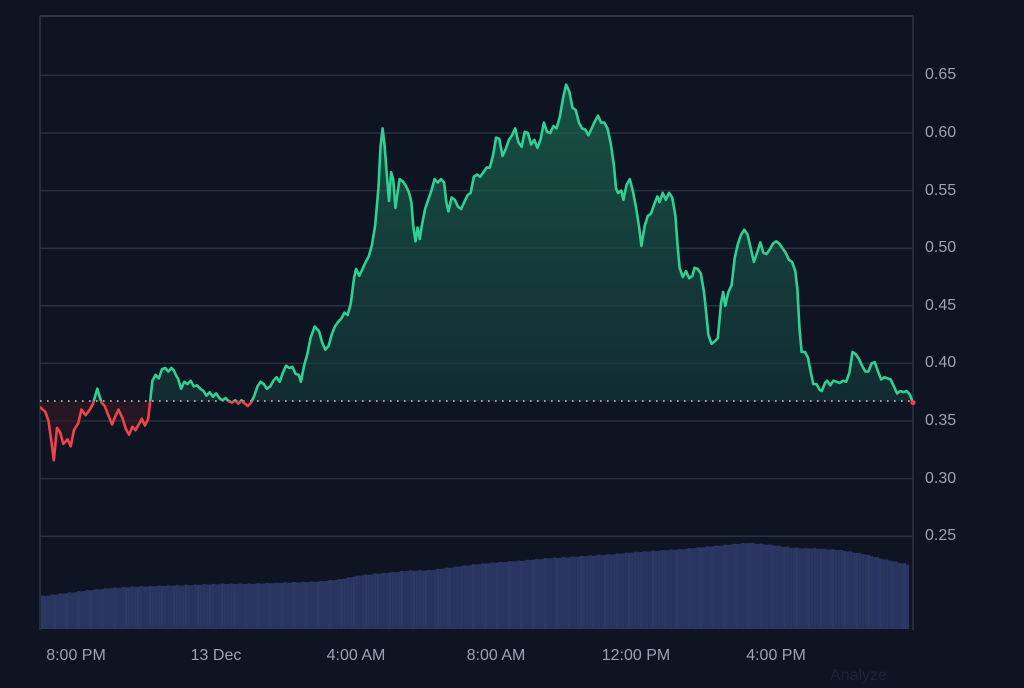 The width and height of the screenshot is (1024, 688). Describe the element at coordinates (941, 420) in the screenshot. I see `y-tick-label: 0.35` at that location.